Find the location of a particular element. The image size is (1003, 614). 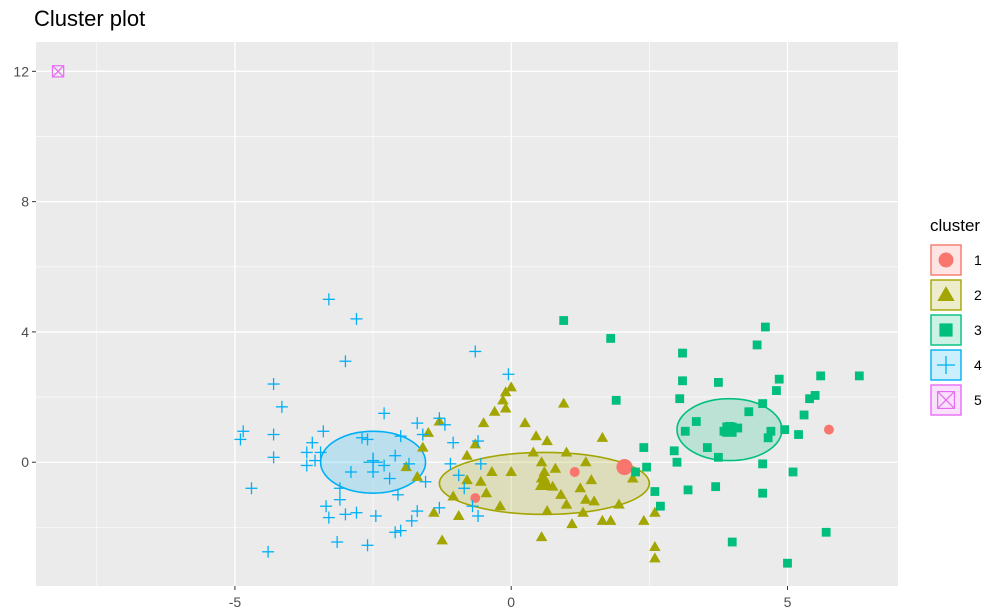

legend-item-4: 4 is located at coordinates (956, 364).